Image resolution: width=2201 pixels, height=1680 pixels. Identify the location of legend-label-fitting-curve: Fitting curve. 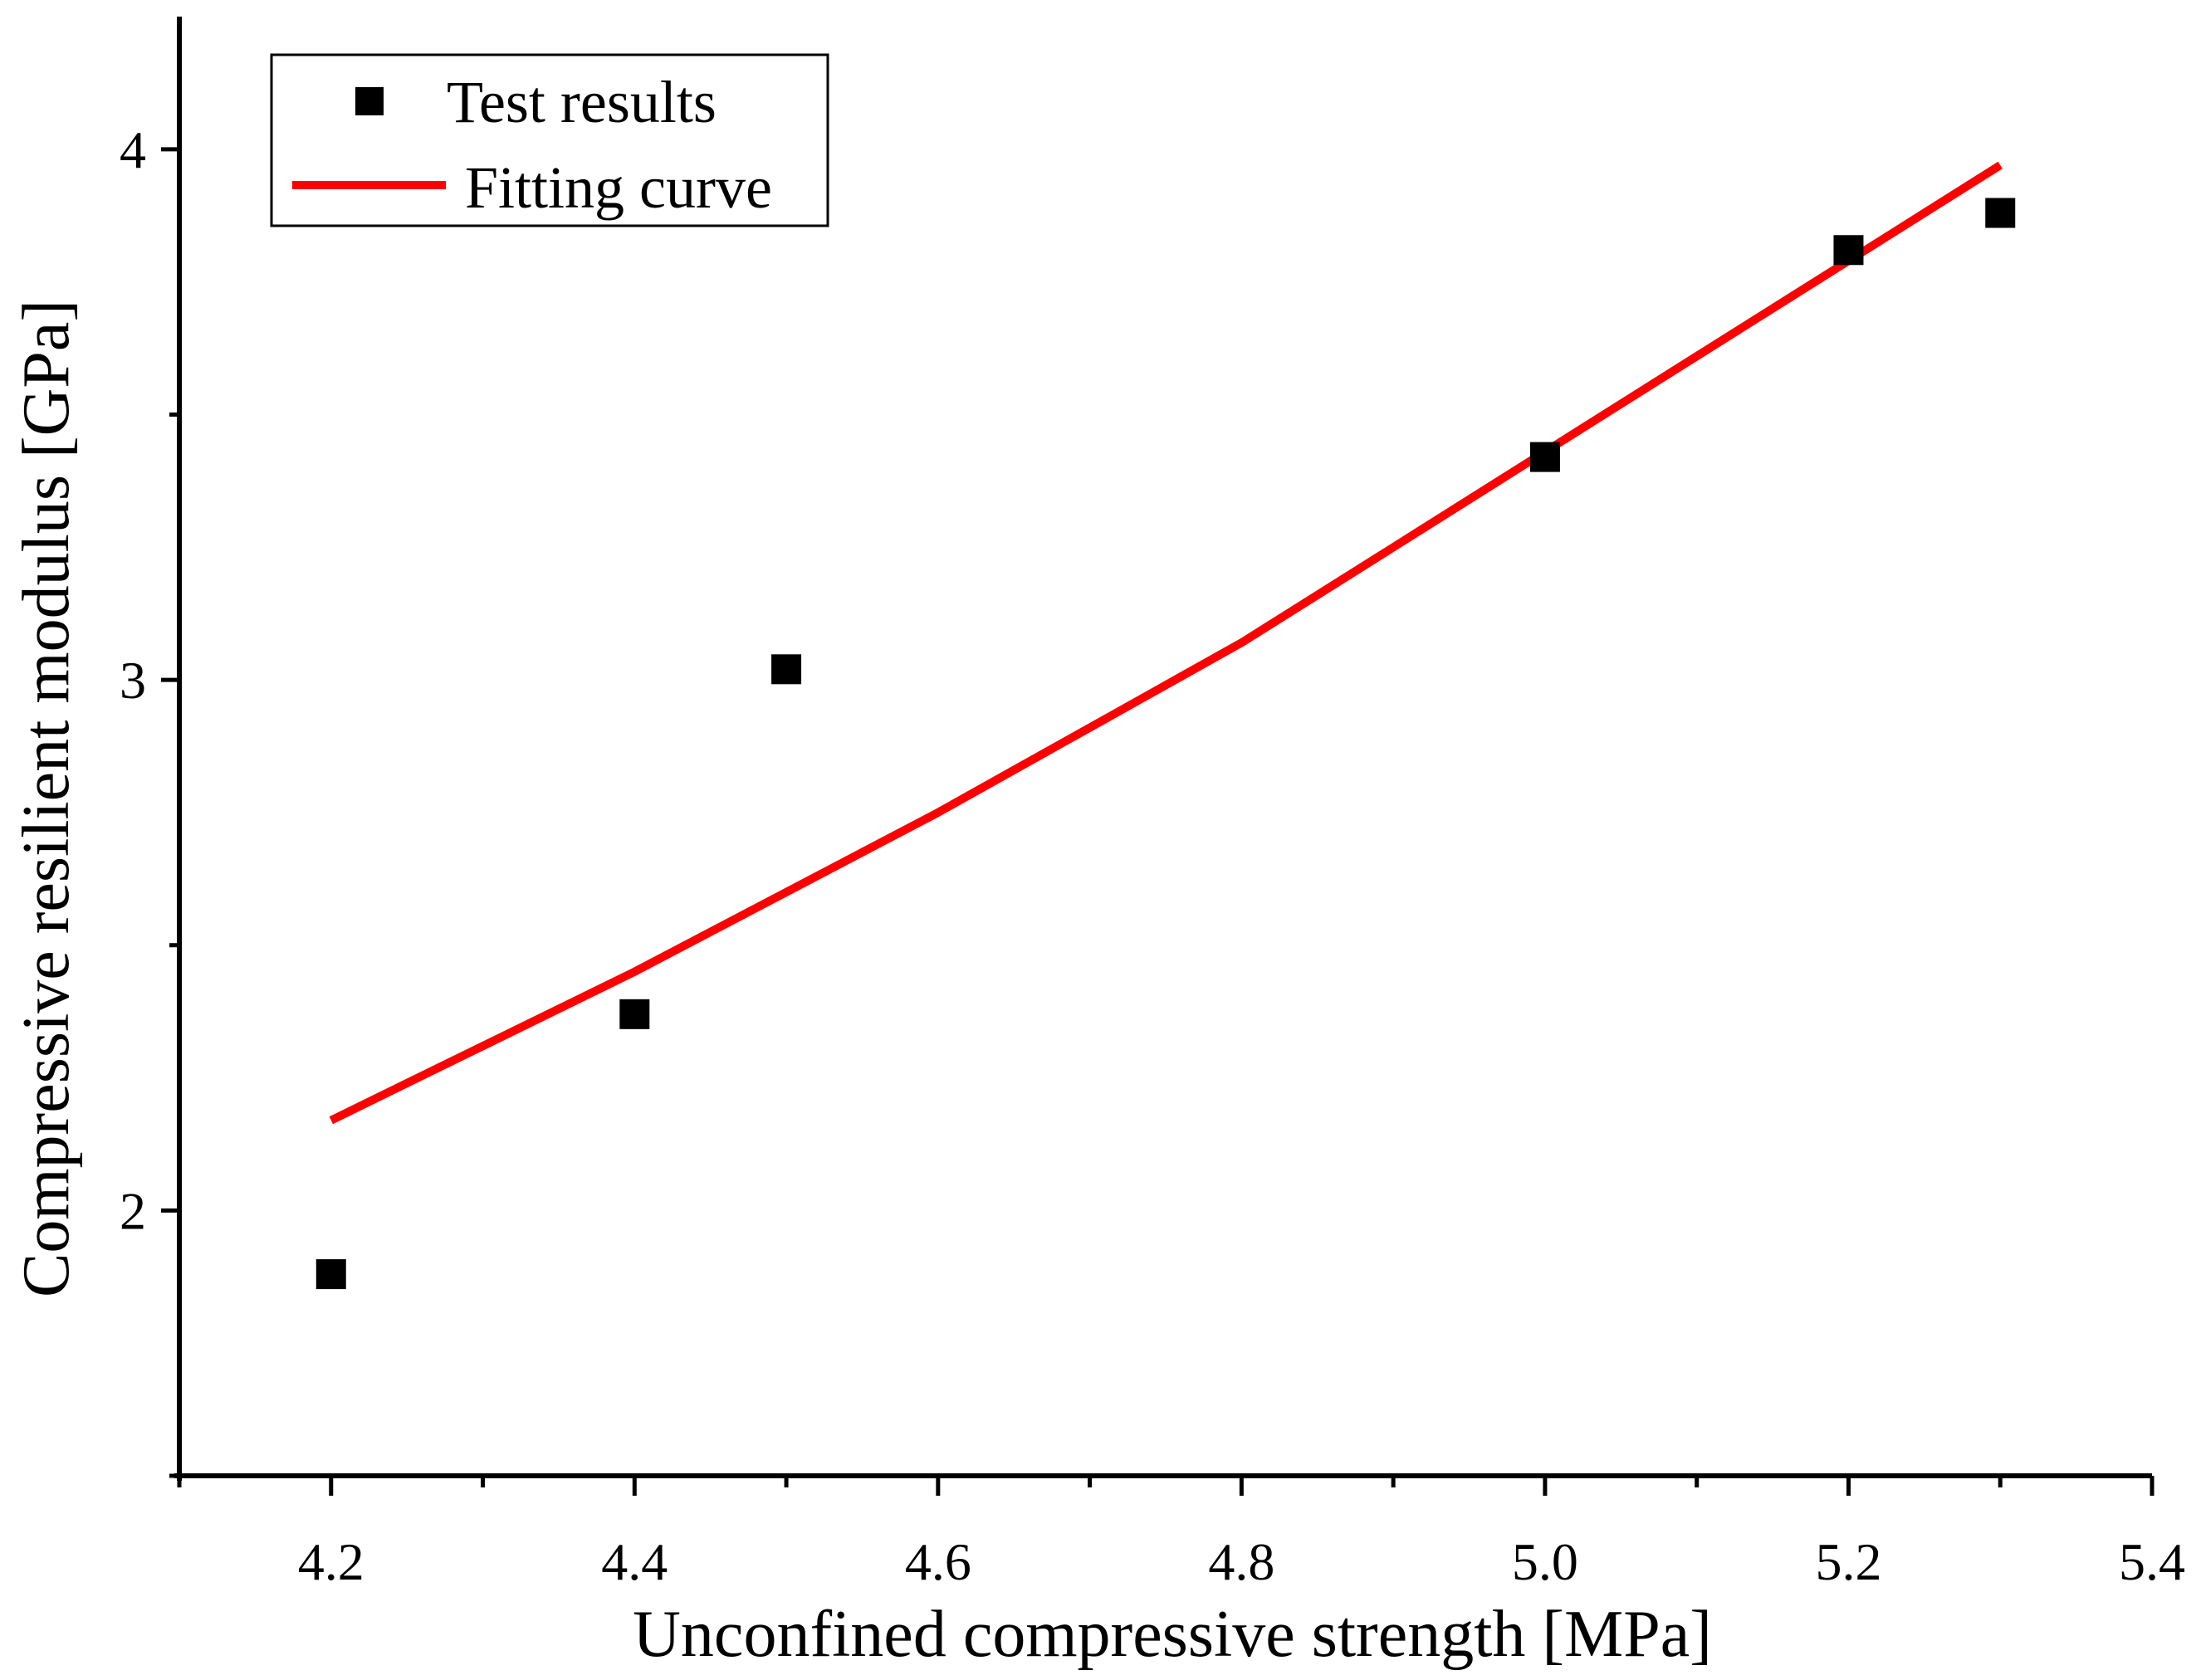
(618, 187).